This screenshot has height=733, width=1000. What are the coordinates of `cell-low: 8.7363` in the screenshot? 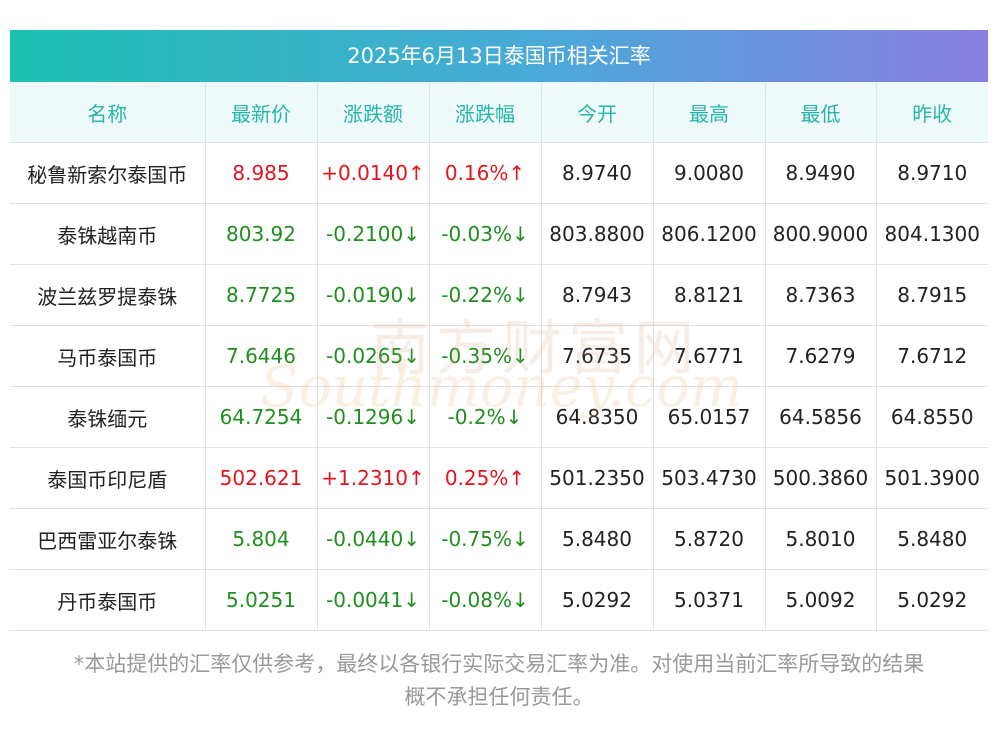 It's located at (821, 295).